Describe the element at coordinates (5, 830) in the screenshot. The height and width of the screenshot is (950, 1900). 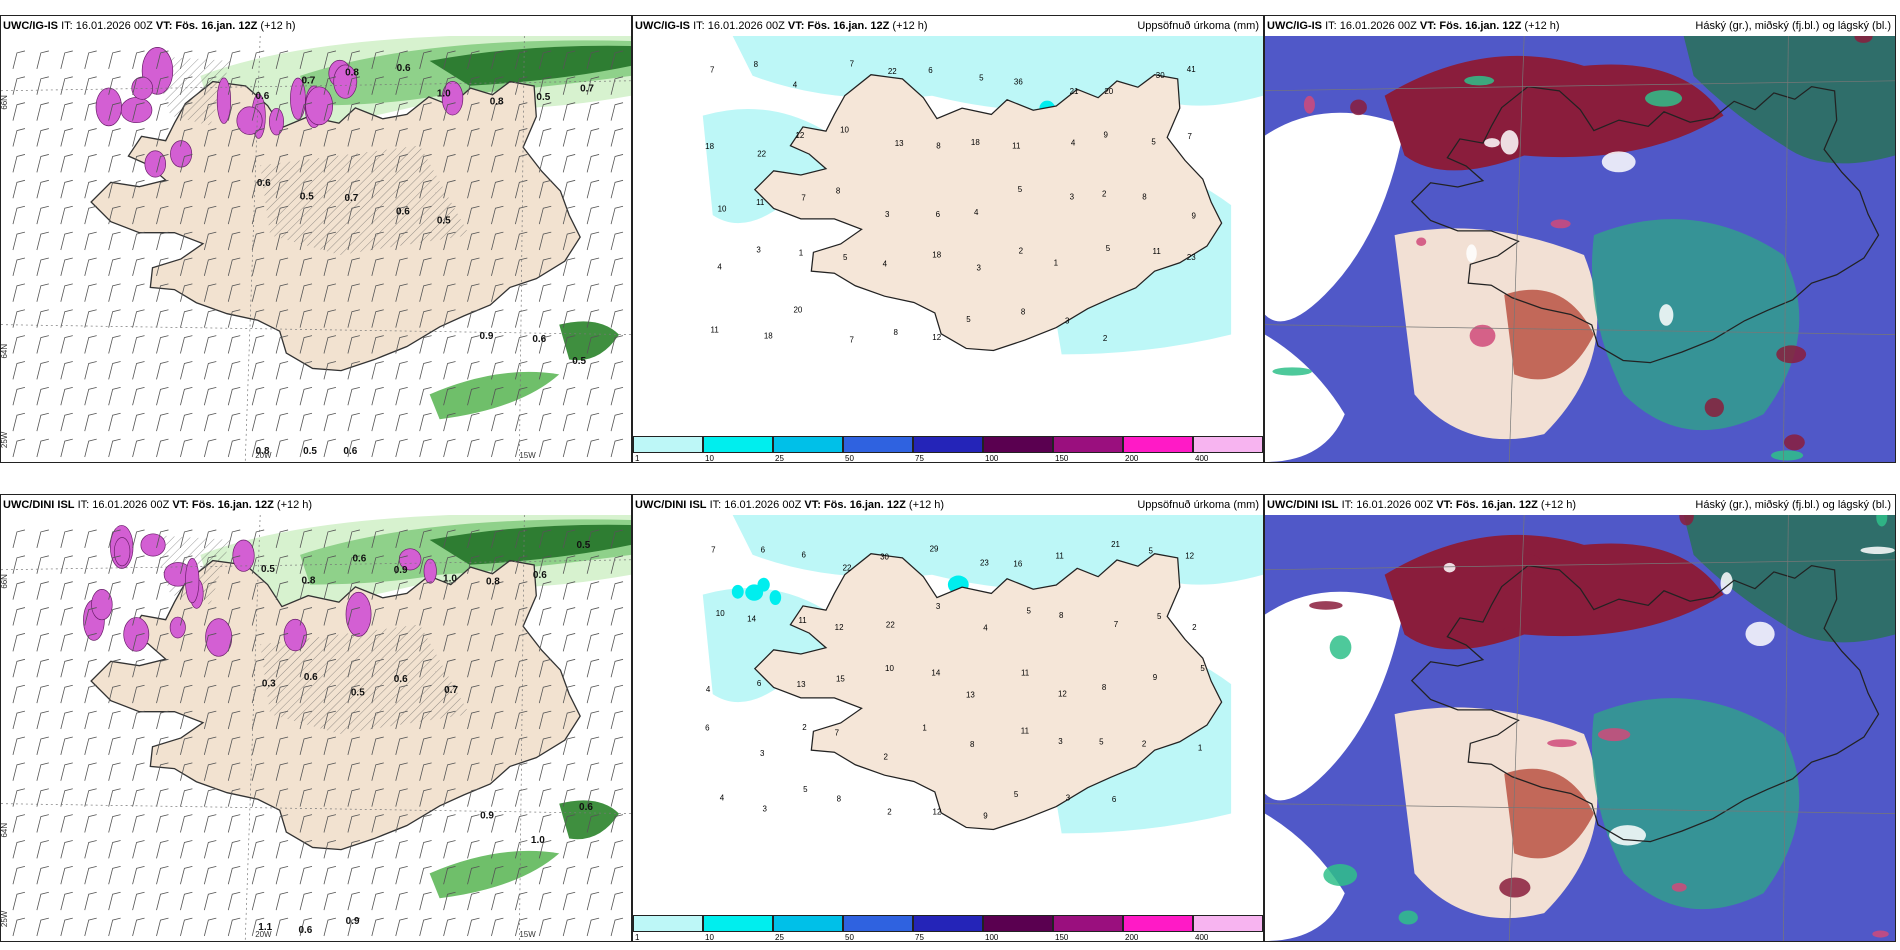
I see `grid-label-64n: 64N` at that location.